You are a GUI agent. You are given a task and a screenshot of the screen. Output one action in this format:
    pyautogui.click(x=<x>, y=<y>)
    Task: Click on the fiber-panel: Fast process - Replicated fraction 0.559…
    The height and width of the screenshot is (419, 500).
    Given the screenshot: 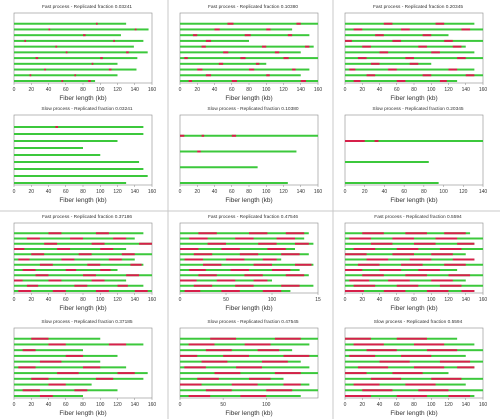 What is the action you would take?
    pyautogui.click(x=416, y=263)
    